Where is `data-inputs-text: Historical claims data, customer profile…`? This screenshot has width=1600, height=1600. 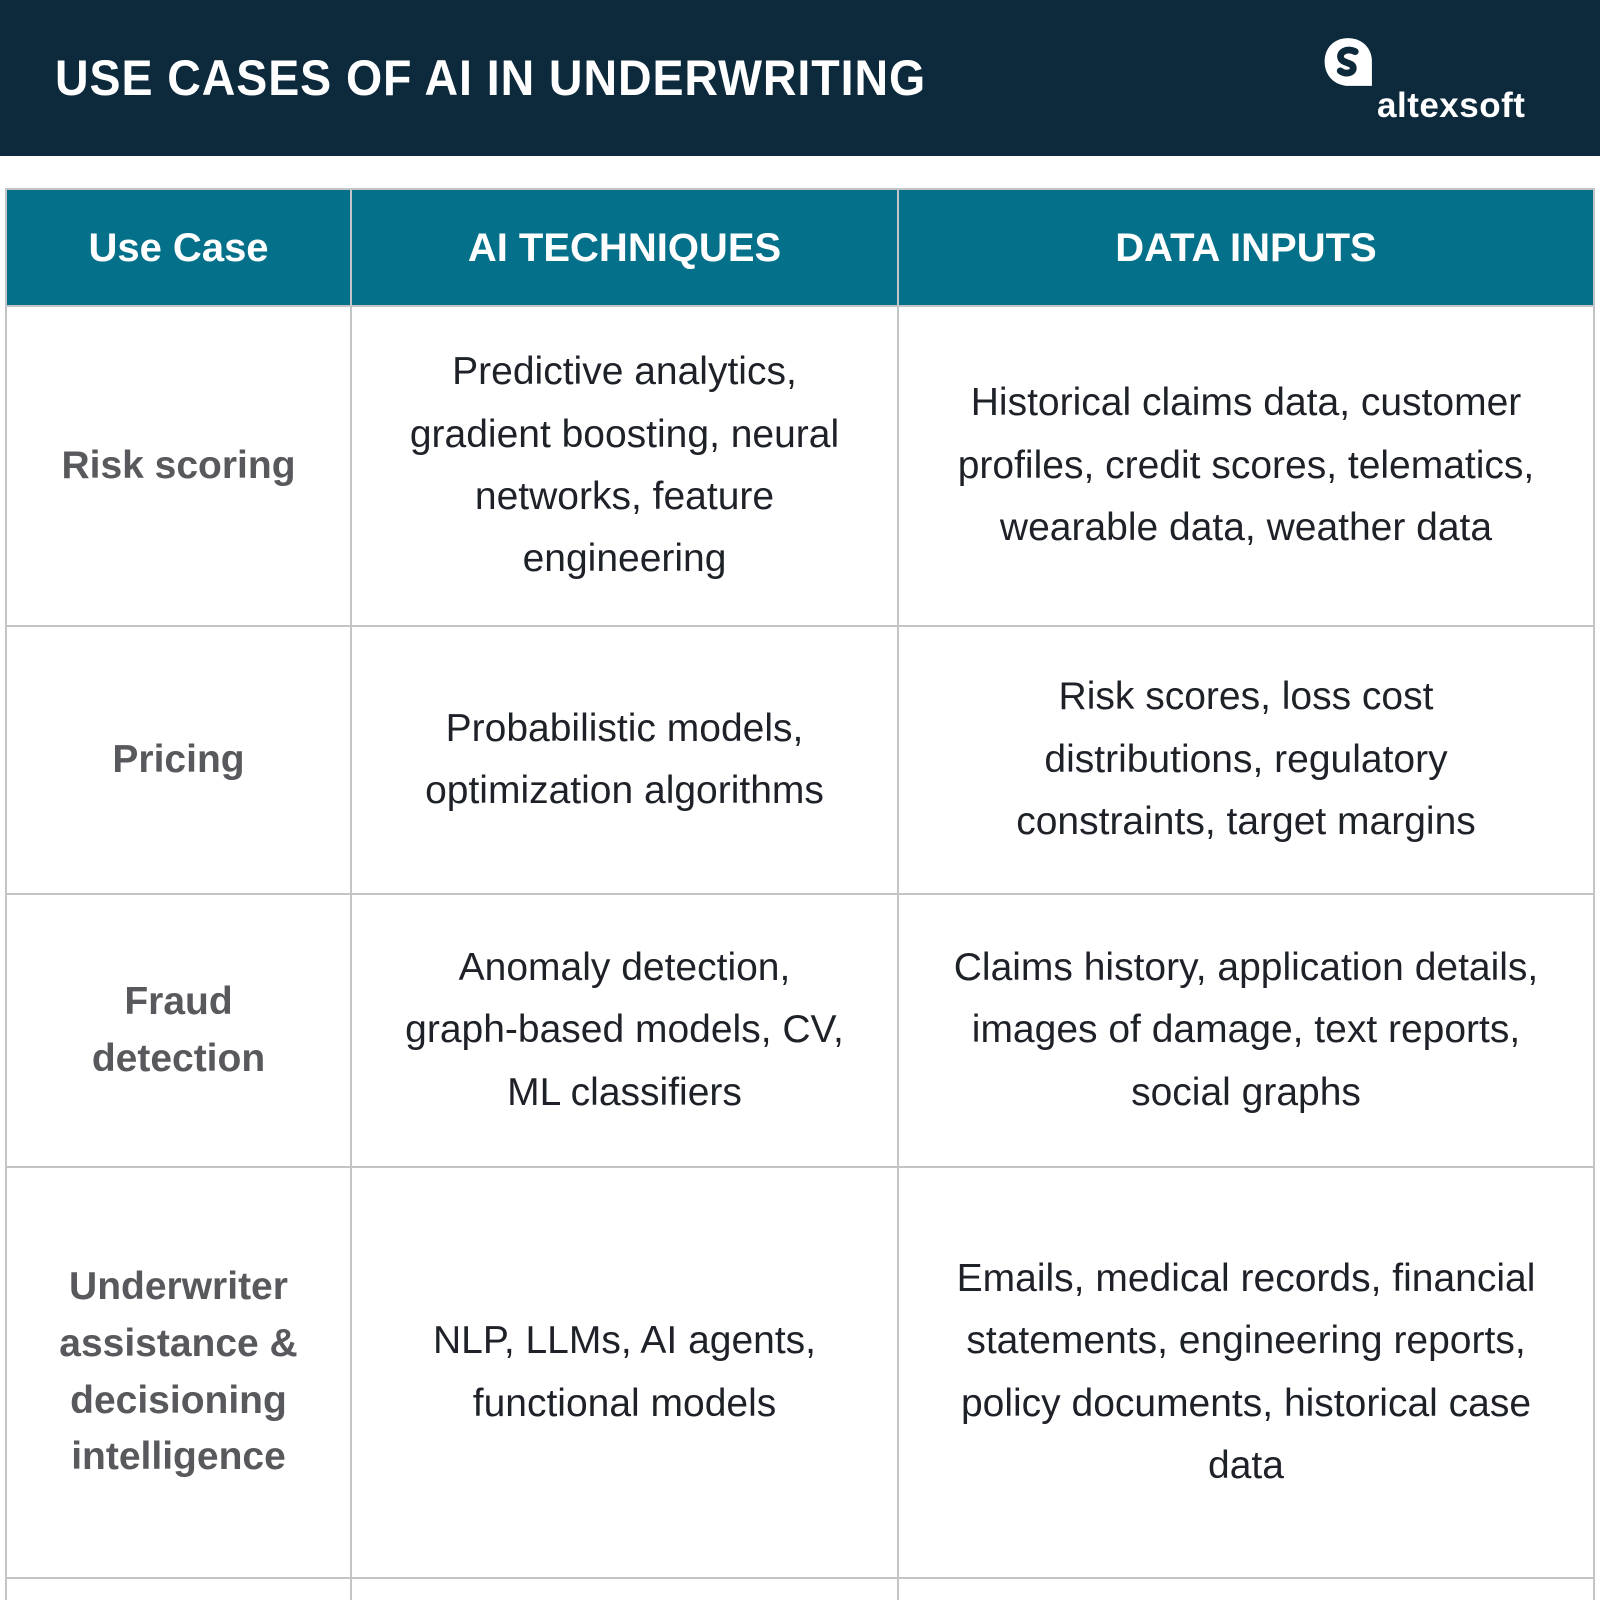 data-inputs-text: Historical claims data, customer profile… is located at coordinates (1246, 465).